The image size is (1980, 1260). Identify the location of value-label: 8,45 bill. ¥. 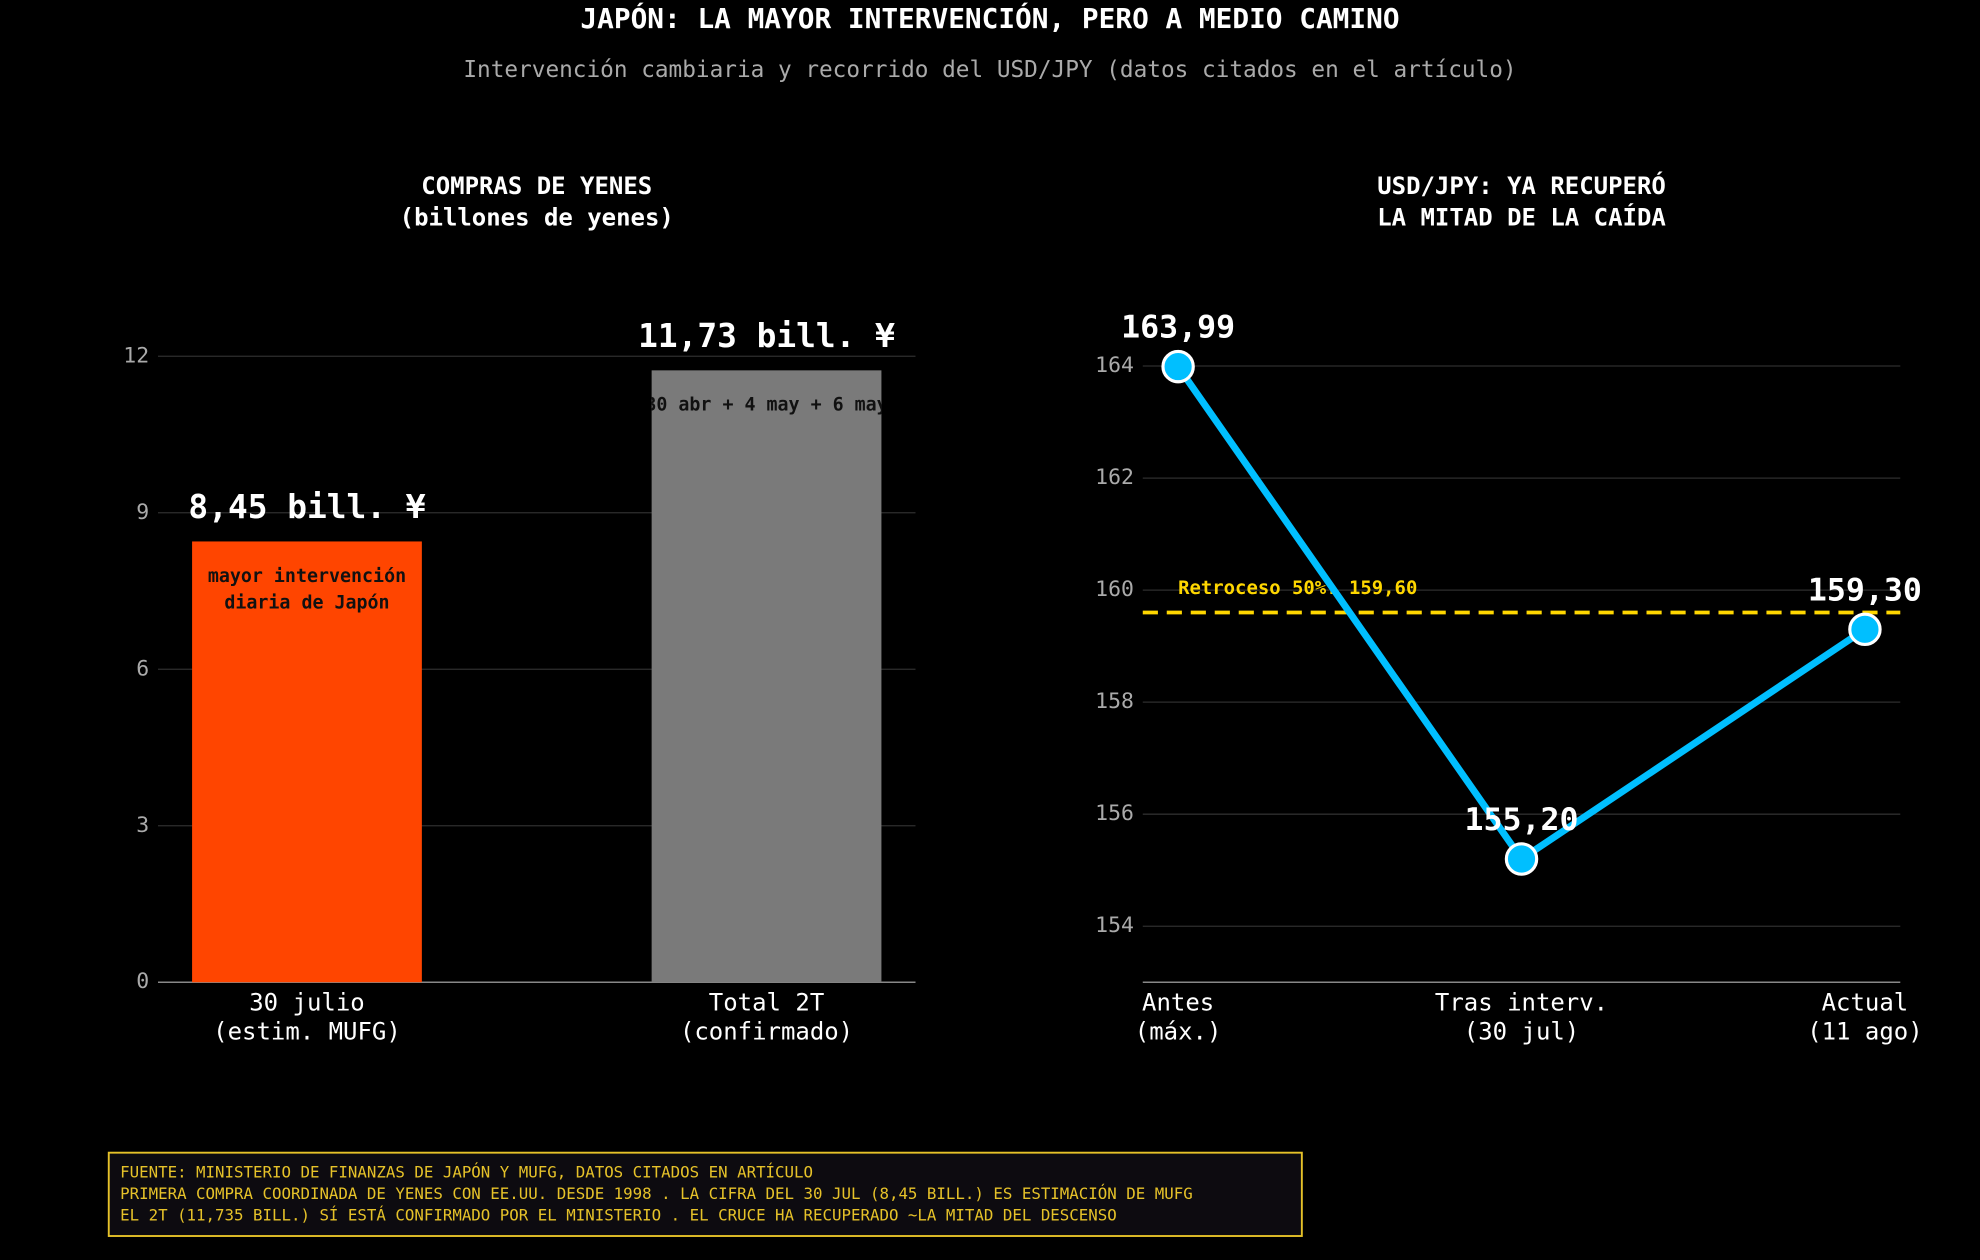
(306, 507).